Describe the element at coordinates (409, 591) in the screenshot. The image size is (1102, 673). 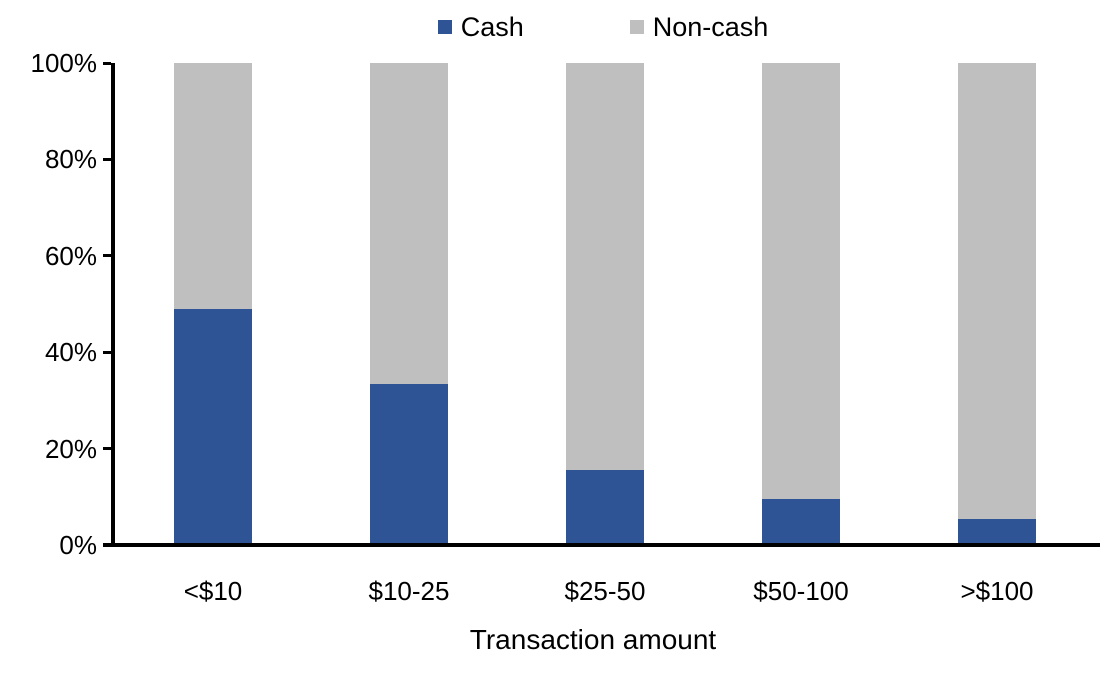
I see `x-axis-tick-label: $10-25` at that location.